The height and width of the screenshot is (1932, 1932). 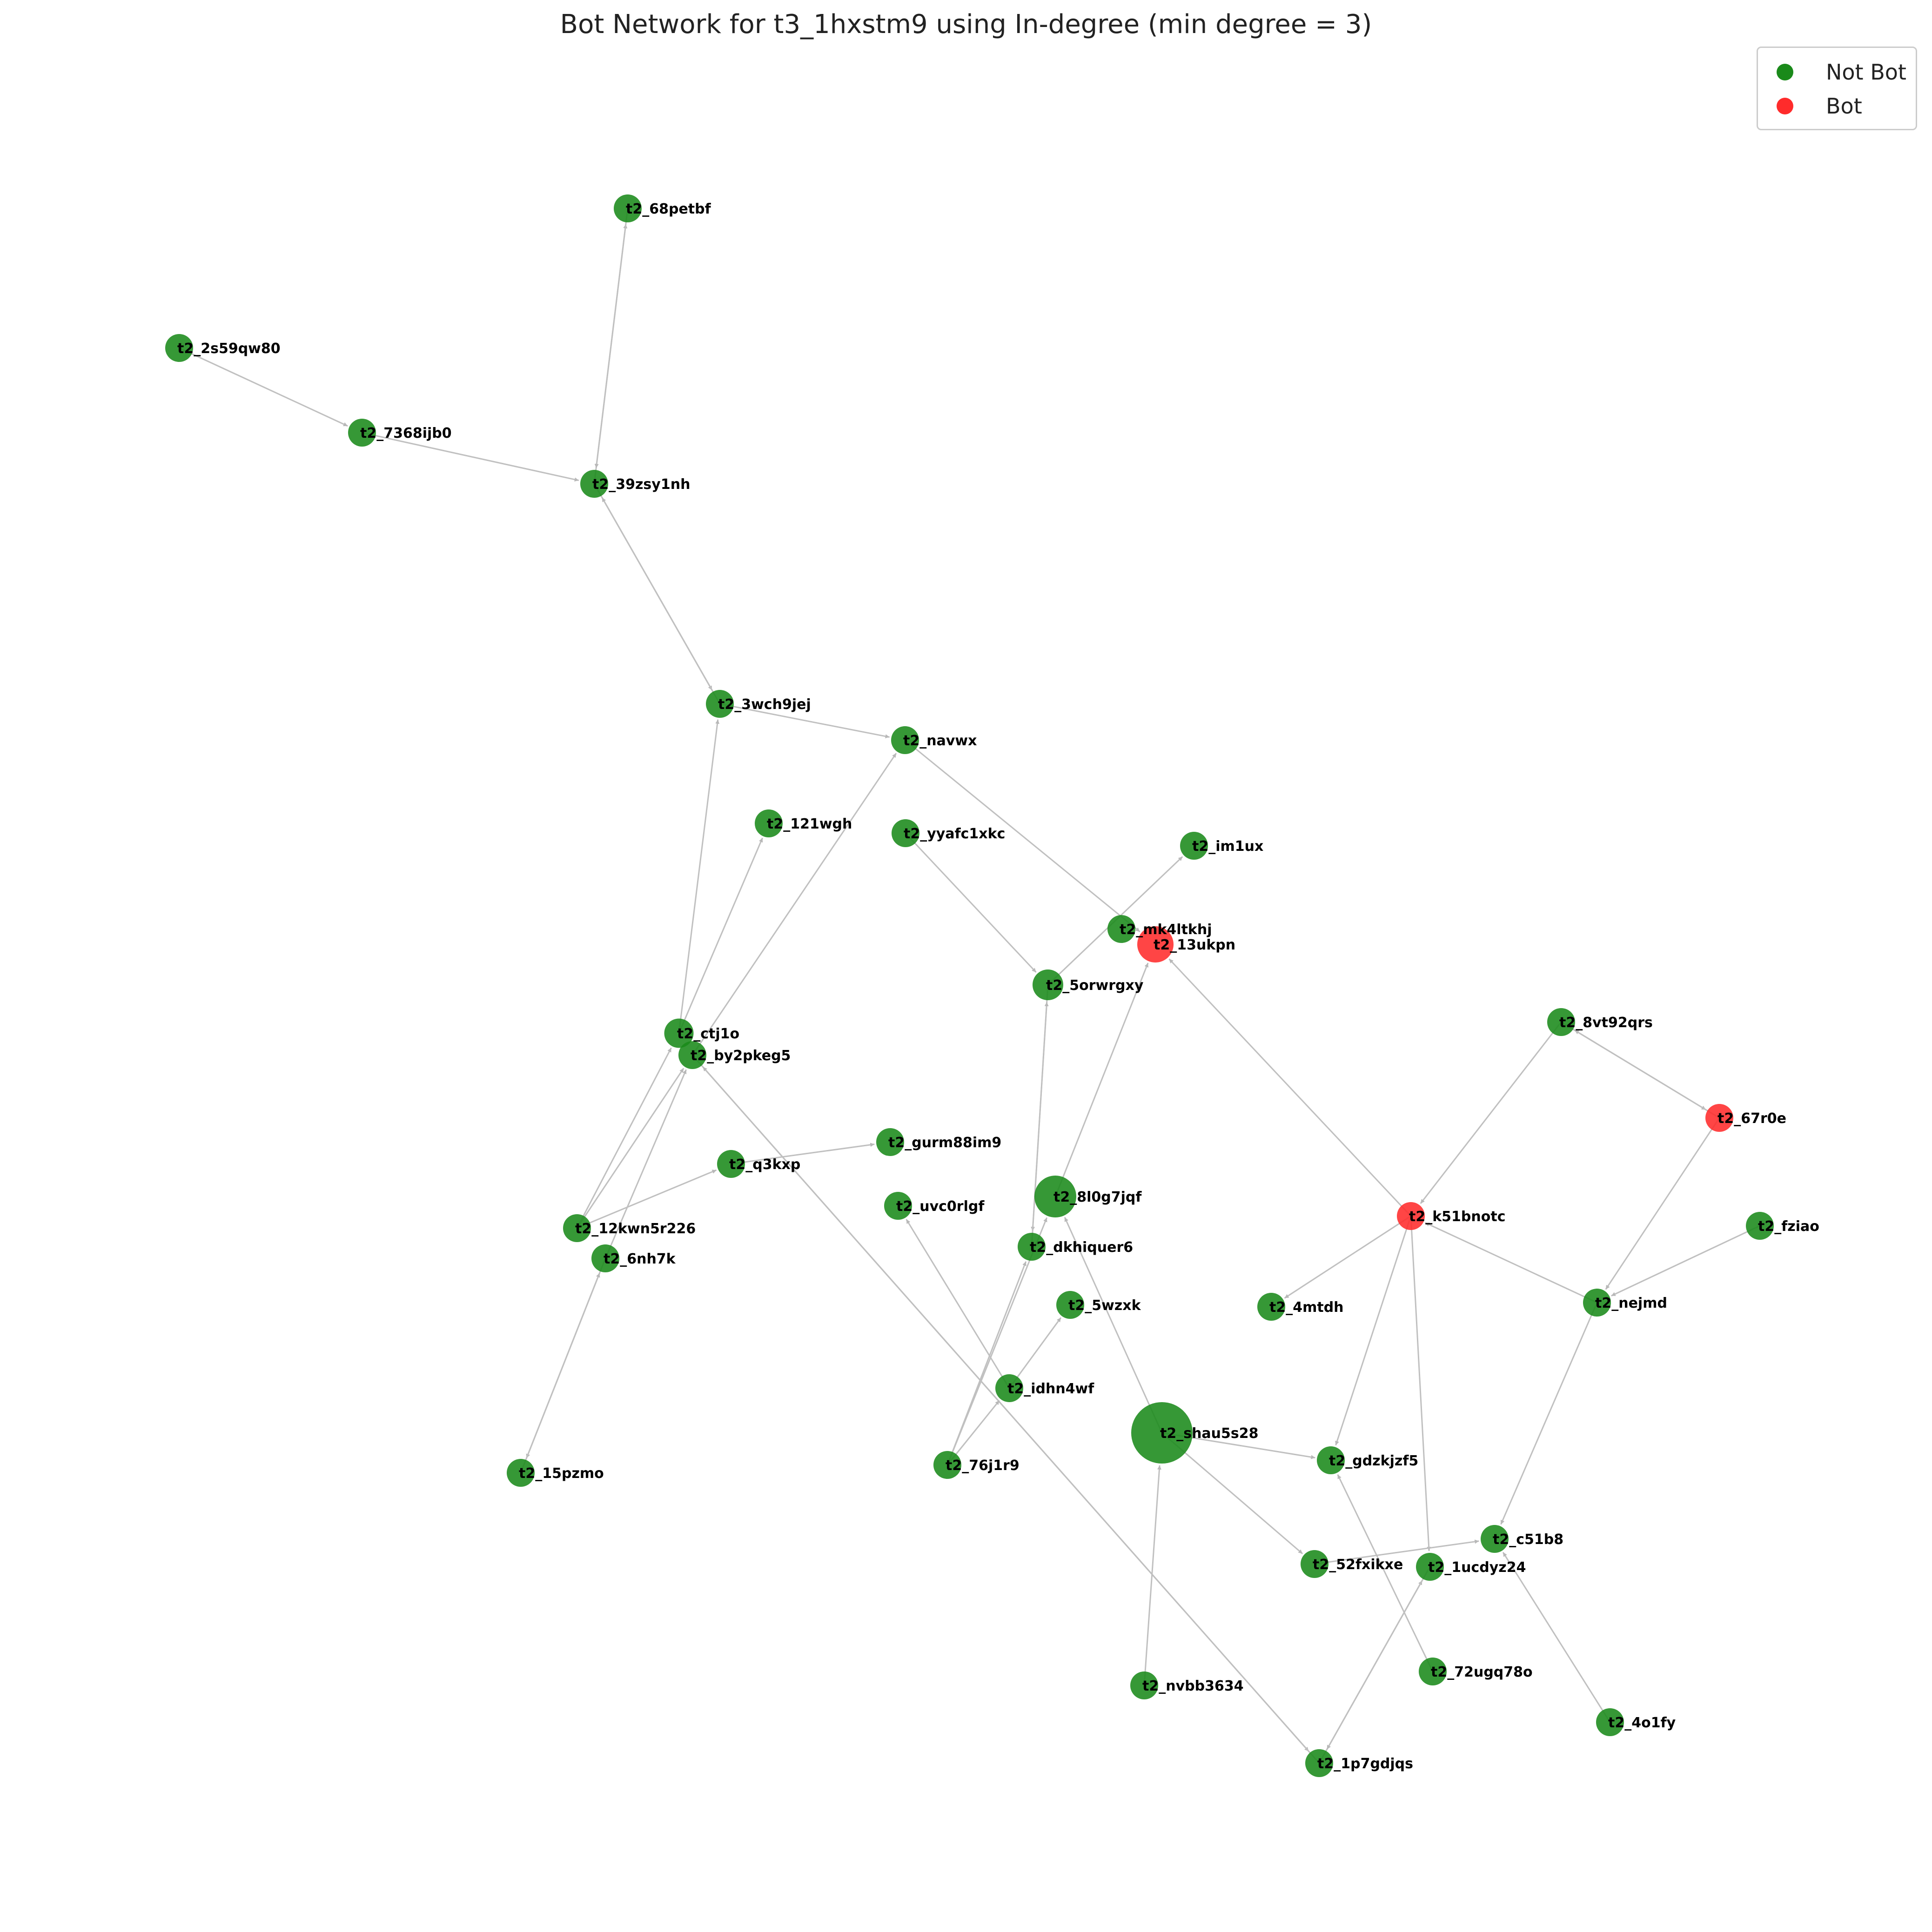 I want to click on node-label-t2_5wzxk: t2_5wzxk, so click(x=1104, y=1306).